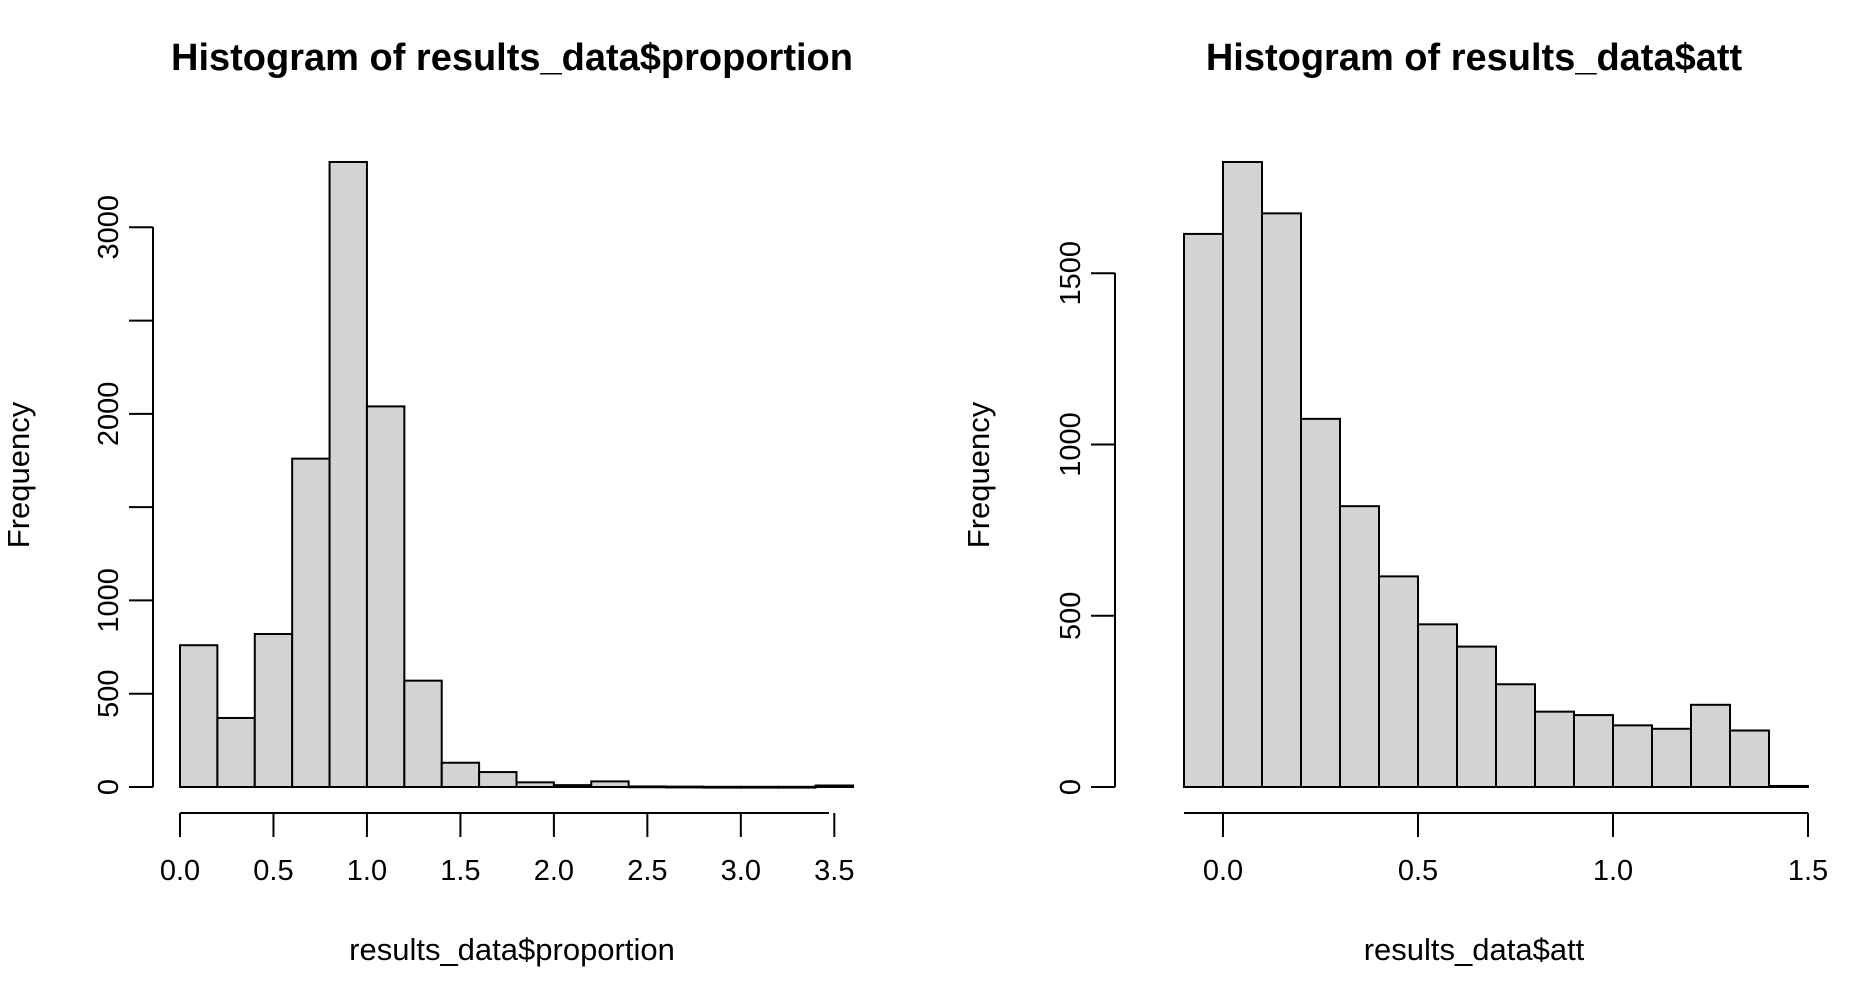 The image size is (1856, 992). What do you see at coordinates (741, 871) in the screenshot?
I see `x-tick-label: 3.0` at bounding box center [741, 871].